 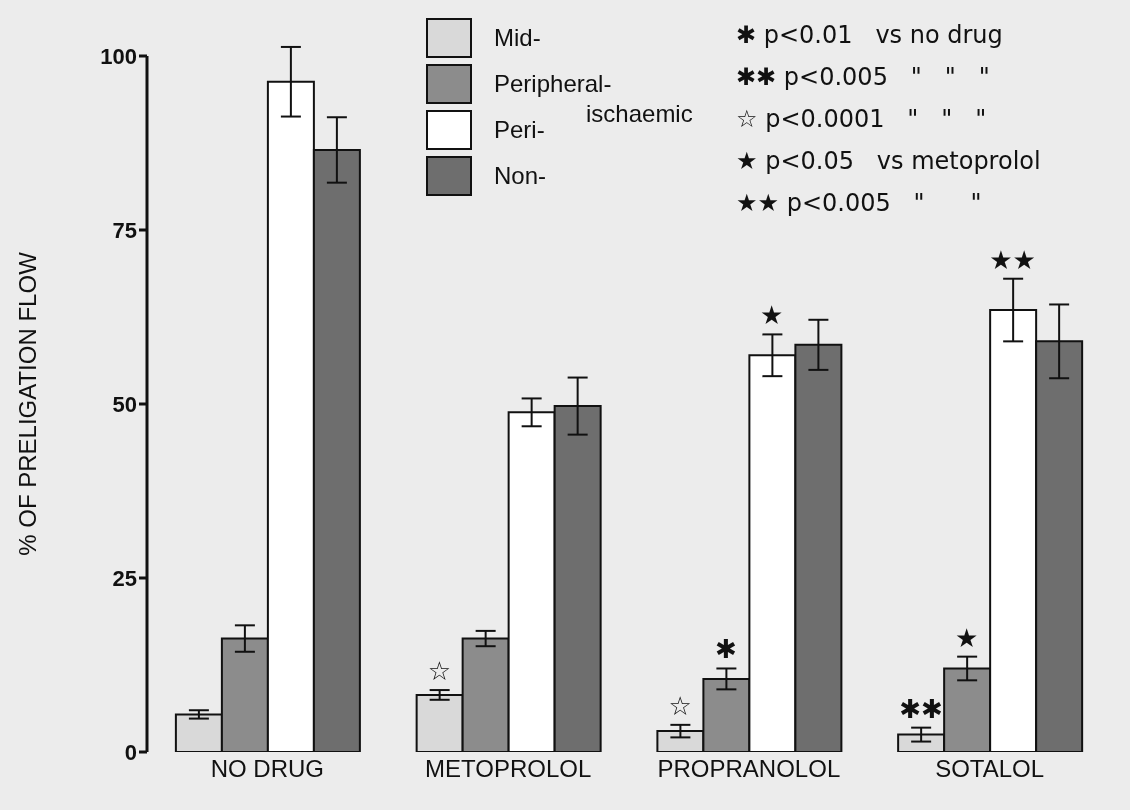 What do you see at coordinates (888, 161) in the screenshot?
I see `annotation: ★ p<0.05 vs metoprolol` at bounding box center [888, 161].